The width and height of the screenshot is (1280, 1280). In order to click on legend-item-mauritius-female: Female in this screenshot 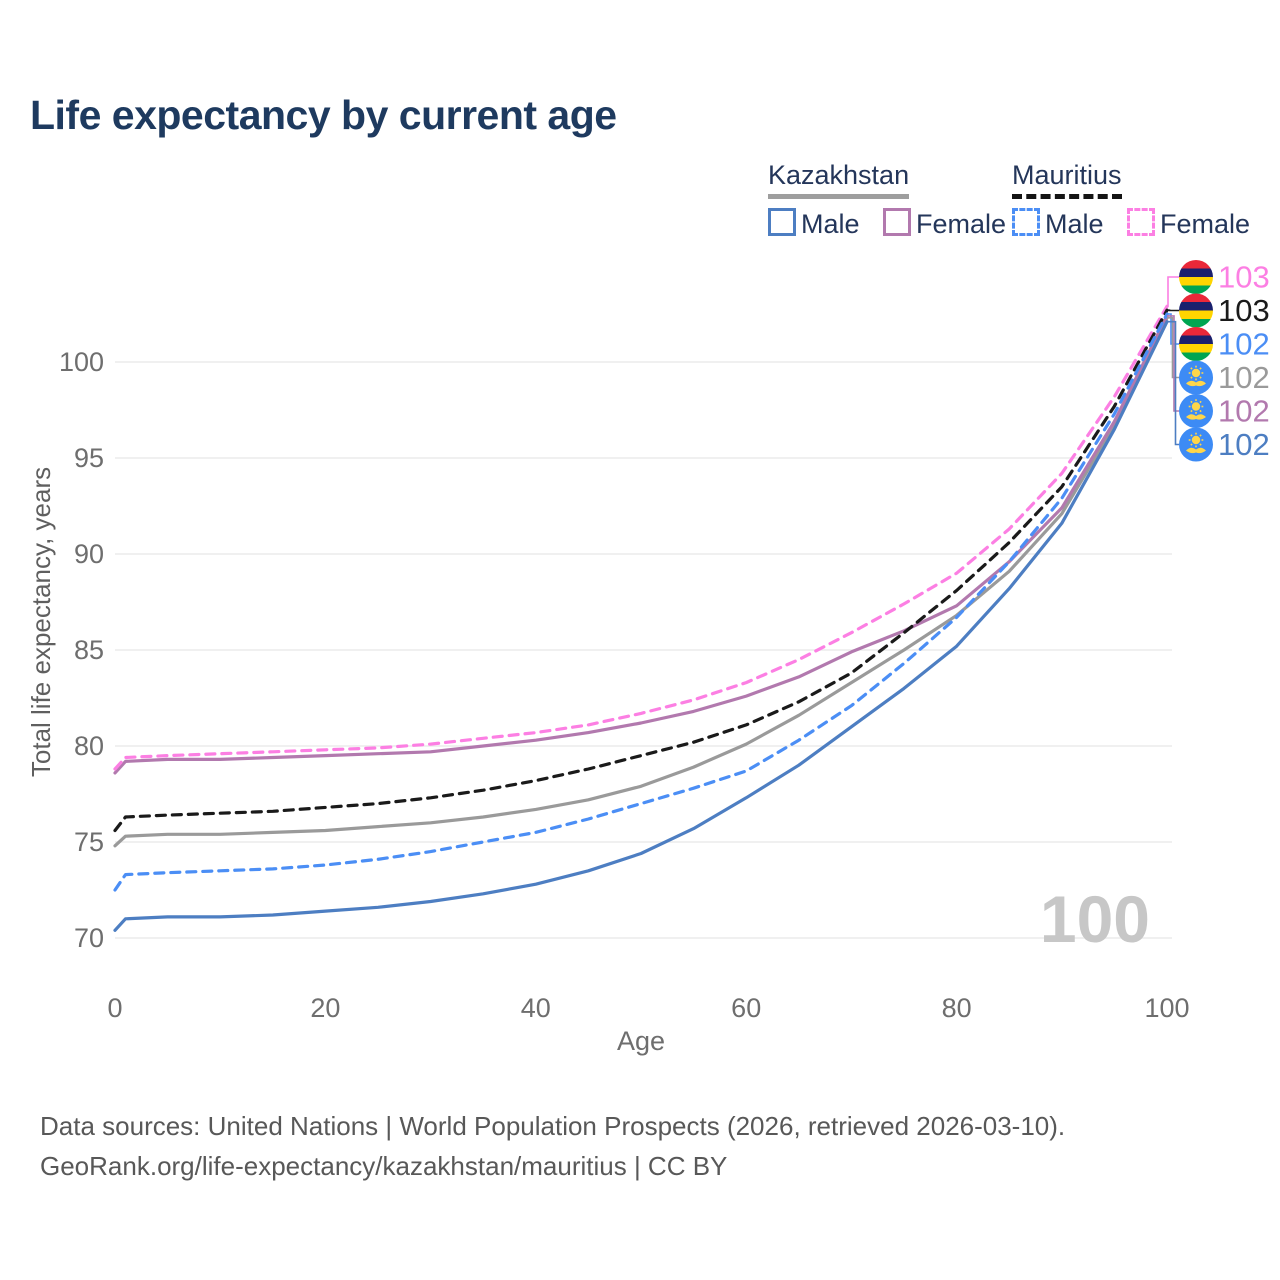, I will do `click(1188, 224)`.